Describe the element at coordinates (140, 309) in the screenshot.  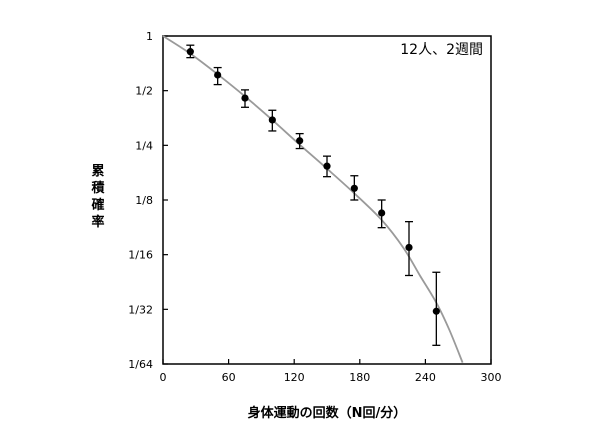
I see `y-tick-label: 1/32` at that location.